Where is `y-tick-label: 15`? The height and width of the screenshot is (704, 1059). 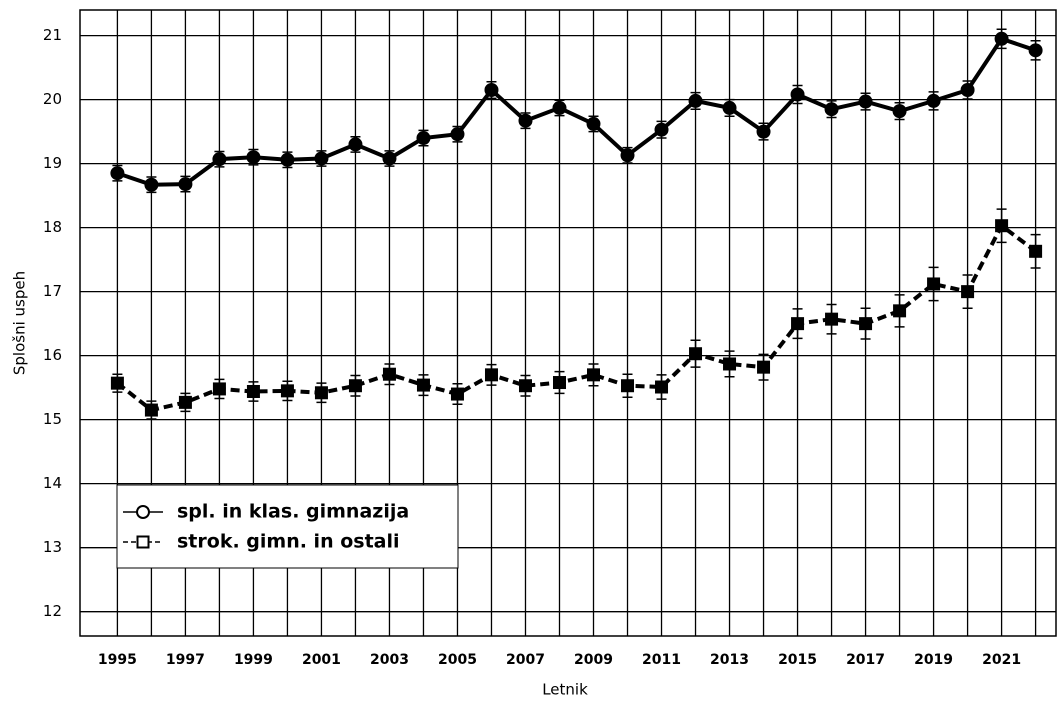
y-tick-label: 15 is located at coordinates (52, 419).